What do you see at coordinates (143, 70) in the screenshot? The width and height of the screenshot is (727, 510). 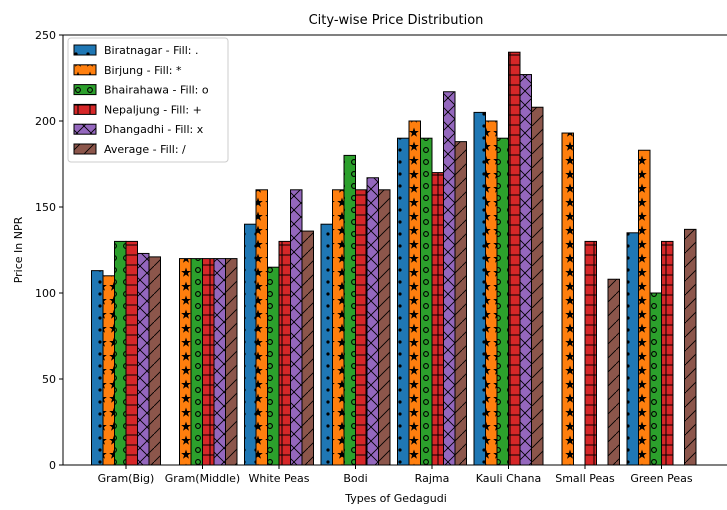 I see `legend-label: Birjung - Fill: *` at bounding box center [143, 70].